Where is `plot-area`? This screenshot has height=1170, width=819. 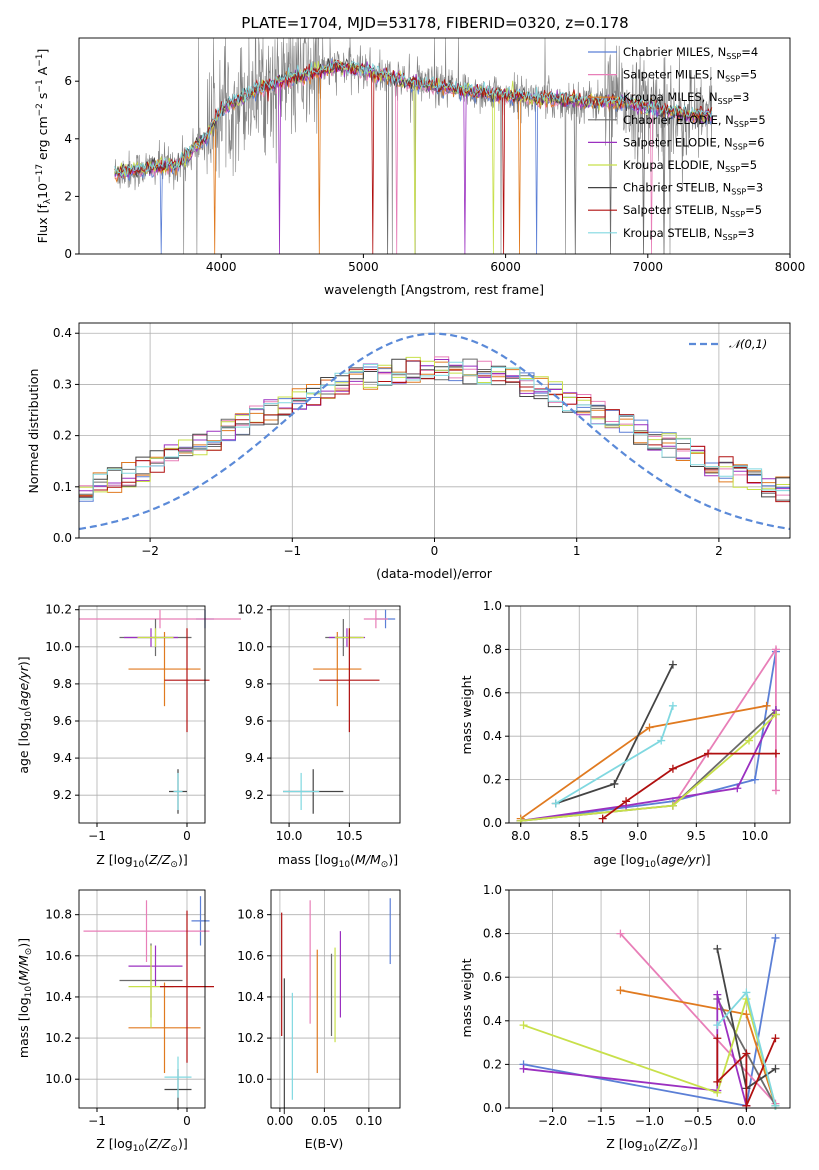 plot-area is located at coordinates (649, 714).